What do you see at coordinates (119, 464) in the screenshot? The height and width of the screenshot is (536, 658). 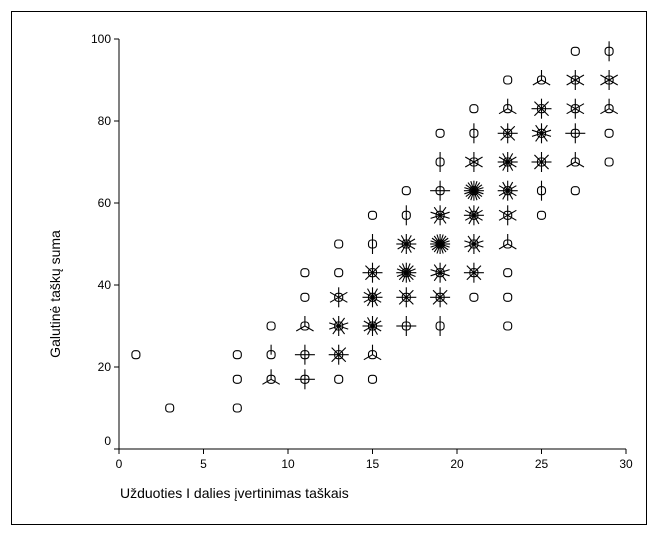 I see `x-tick-label: 0` at bounding box center [119, 464].